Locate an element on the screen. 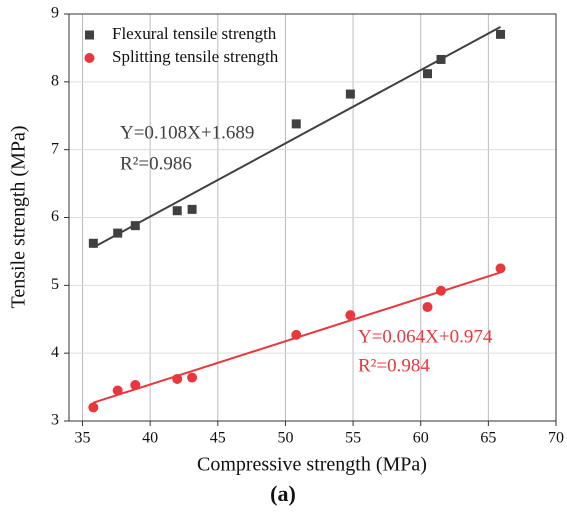 The width and height of the screenshot is (567, 513). fit-r-squared: R²=0.984 is located at coordinates (394, 365).